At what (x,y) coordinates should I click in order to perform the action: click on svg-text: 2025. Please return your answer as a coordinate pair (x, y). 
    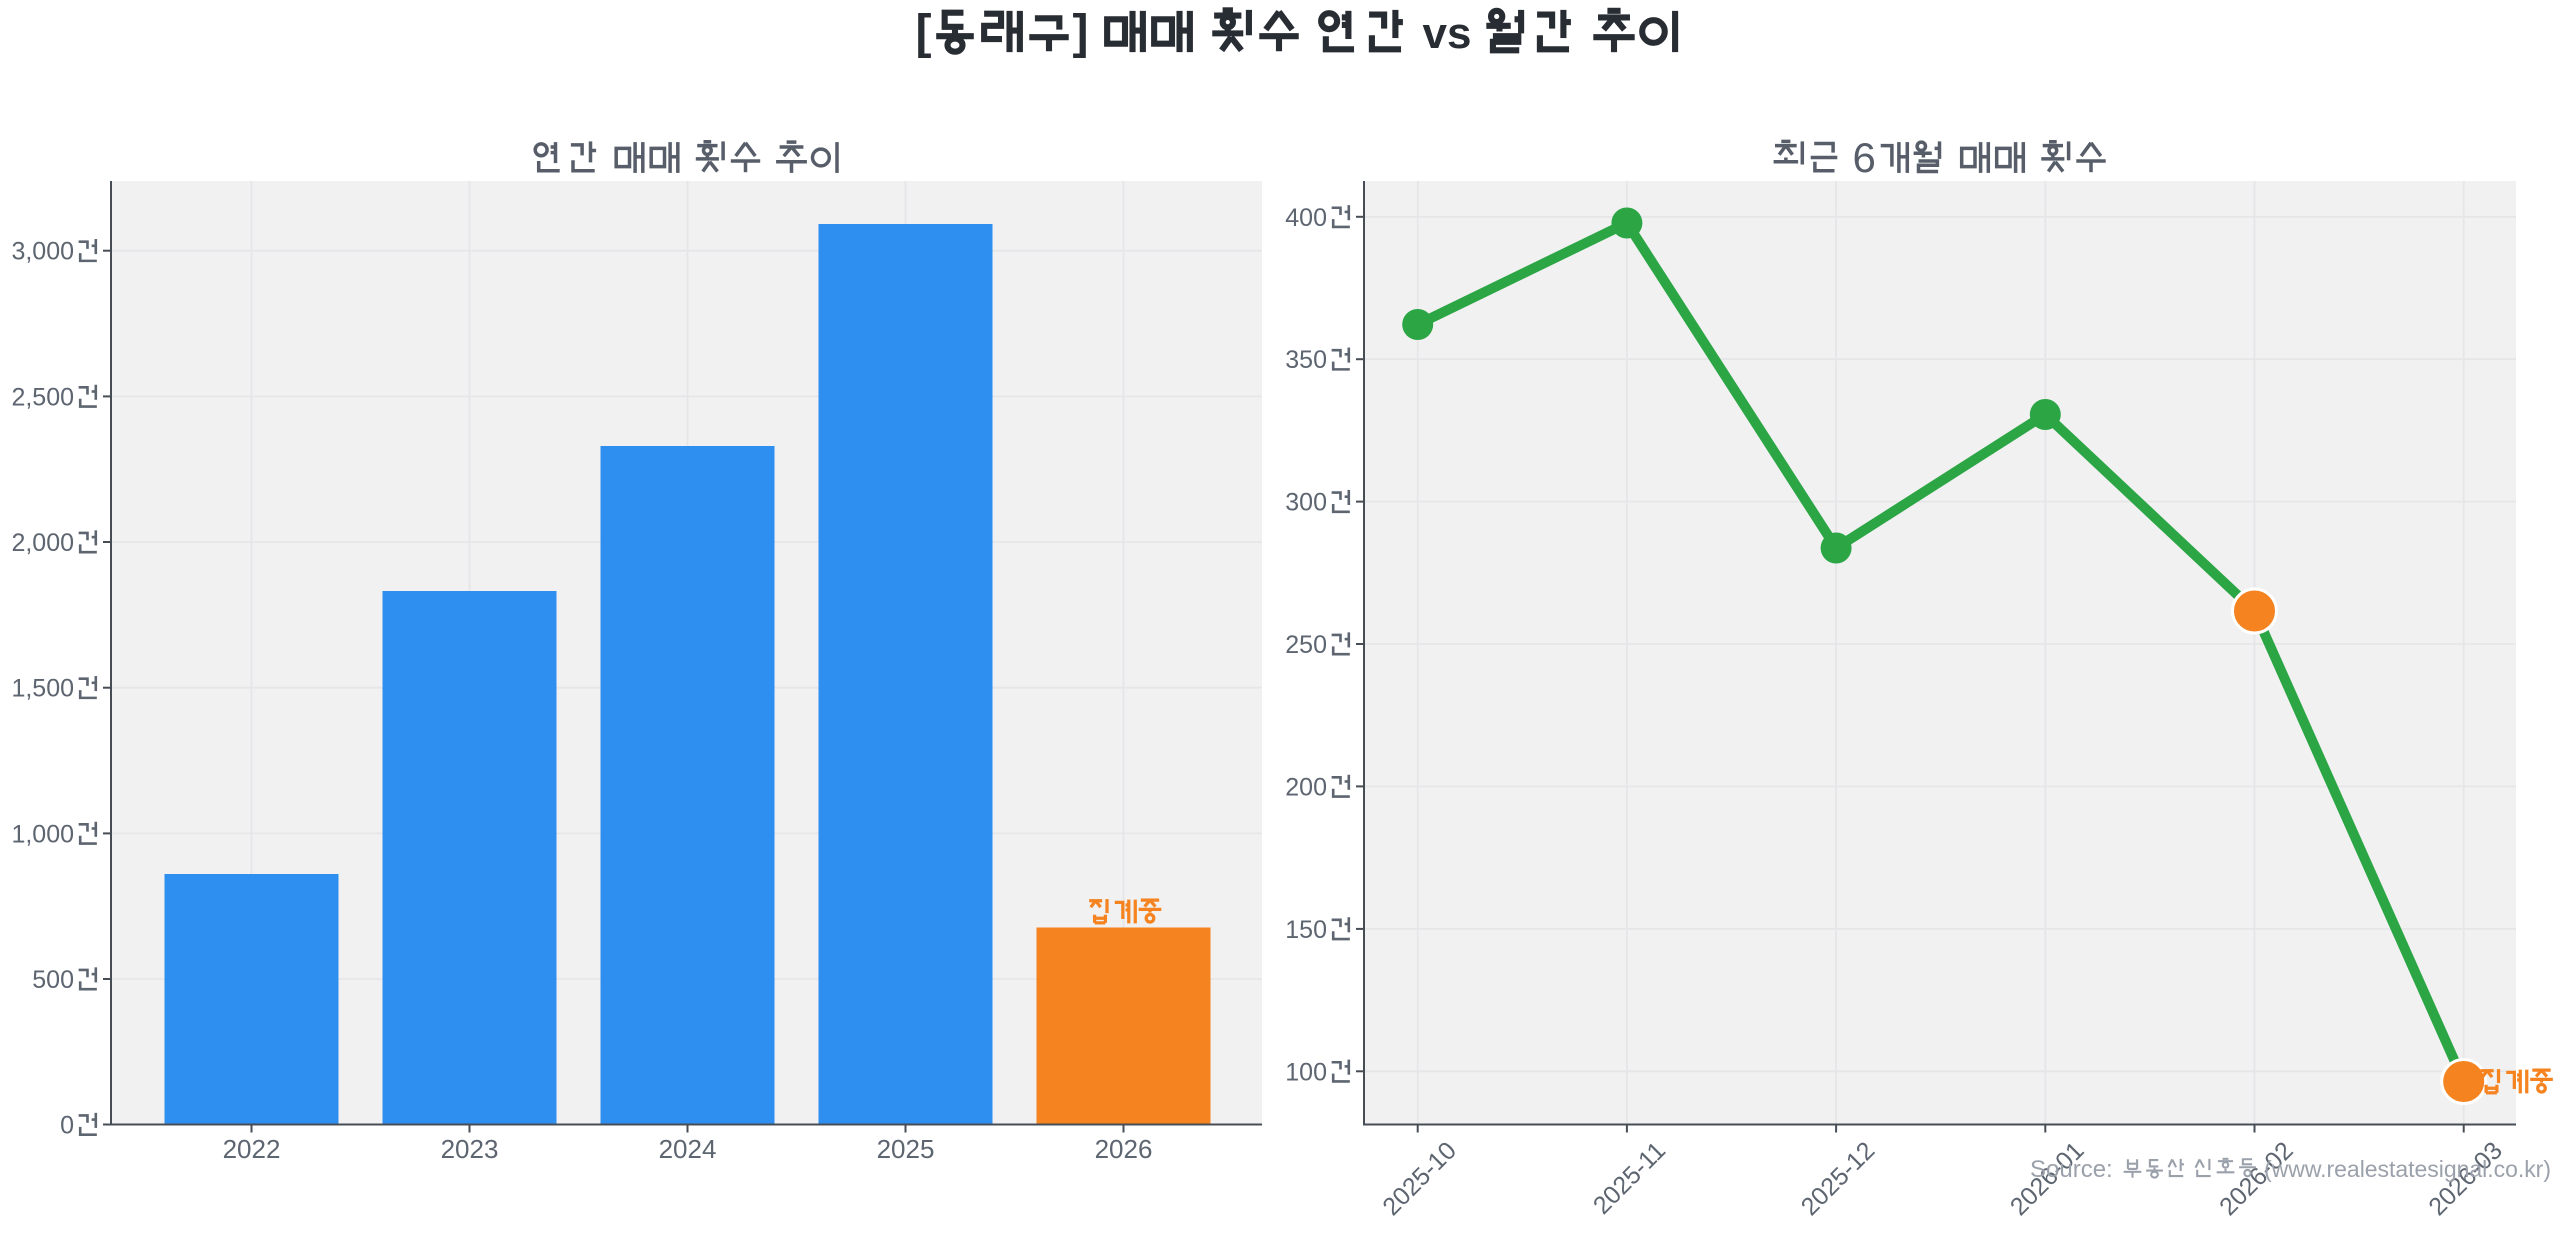
    Looking at the image, I should click on (906, 1149).